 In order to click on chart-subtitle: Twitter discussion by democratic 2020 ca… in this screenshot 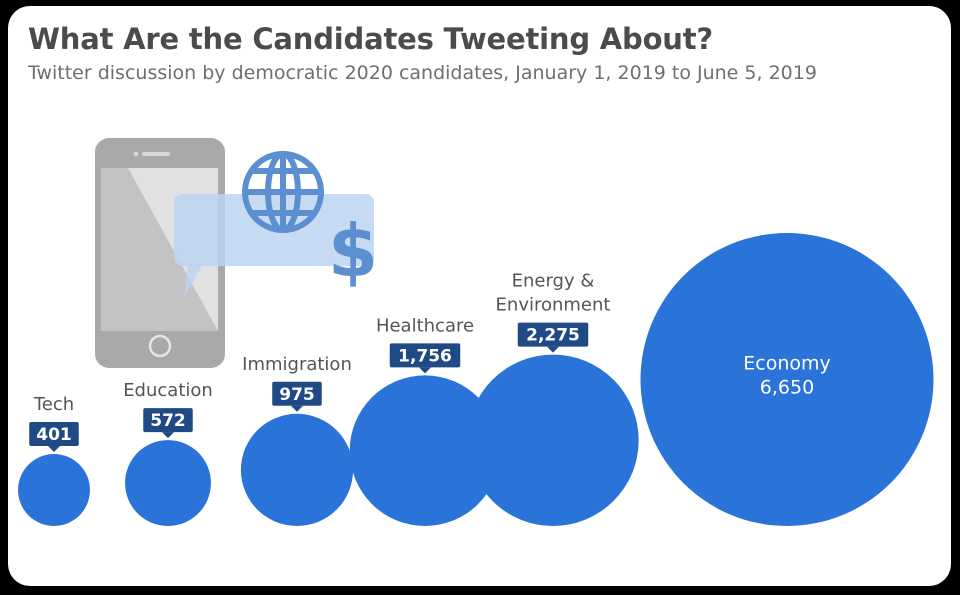, I will do `click(422, 73)`.